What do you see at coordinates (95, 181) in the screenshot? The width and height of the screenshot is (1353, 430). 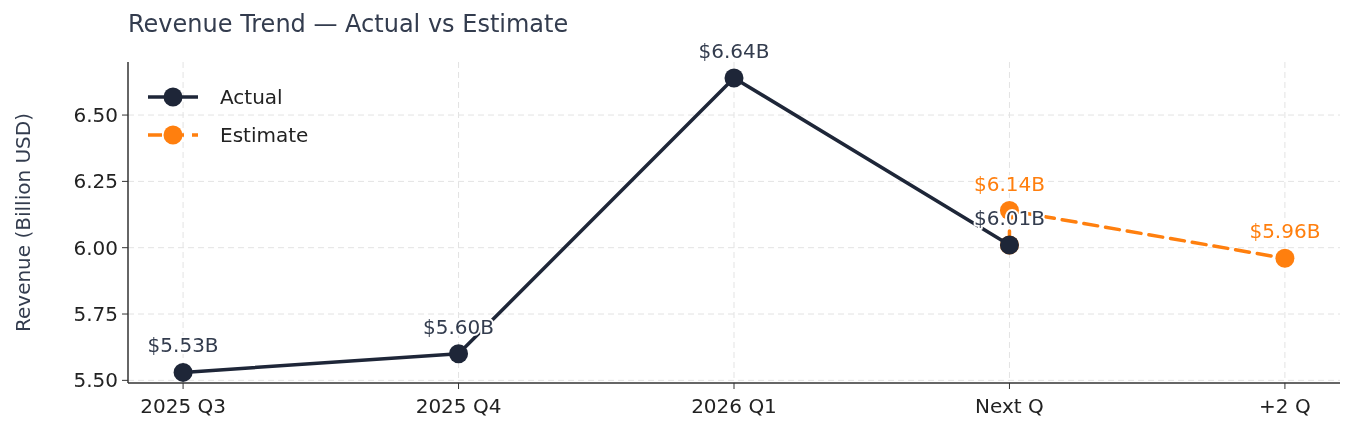 I see `y-tick-label: 6.25` at bounding box center [95, 181].